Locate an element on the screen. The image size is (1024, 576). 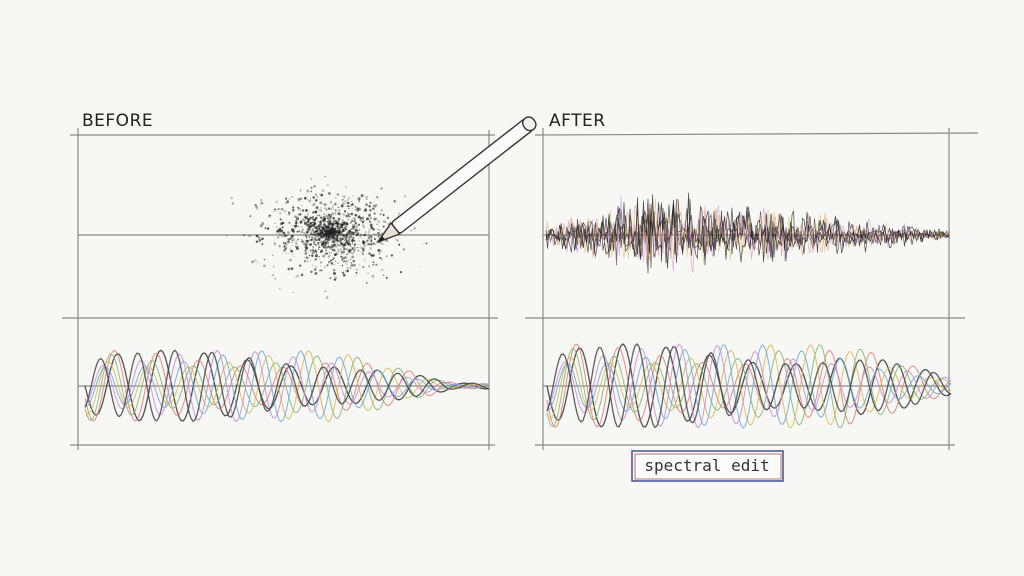
frame-line is located at coordinates (756, 134).